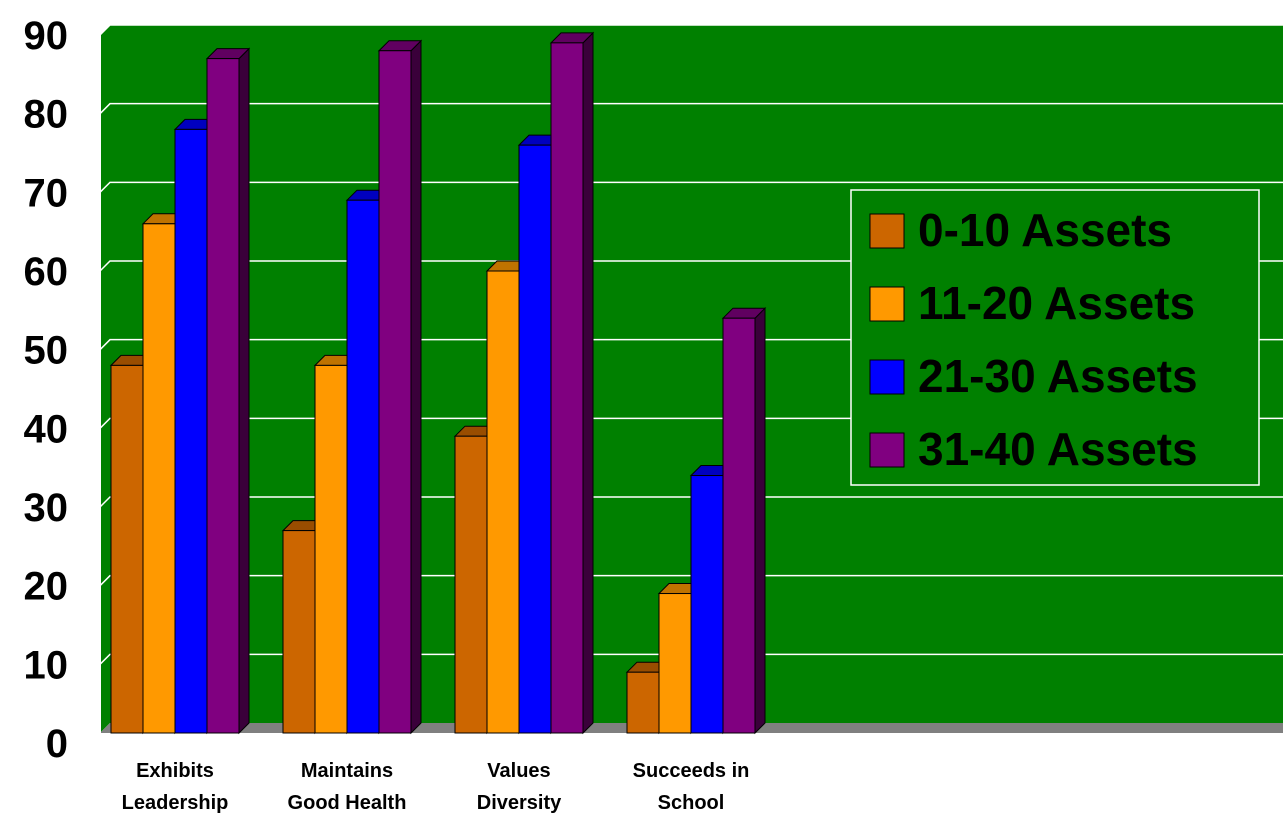 This screenshot has height=813, width=1283. Describe the element at coordinates (46, 429) in the screenshot. I see `y-tick-label: 40` at that location.